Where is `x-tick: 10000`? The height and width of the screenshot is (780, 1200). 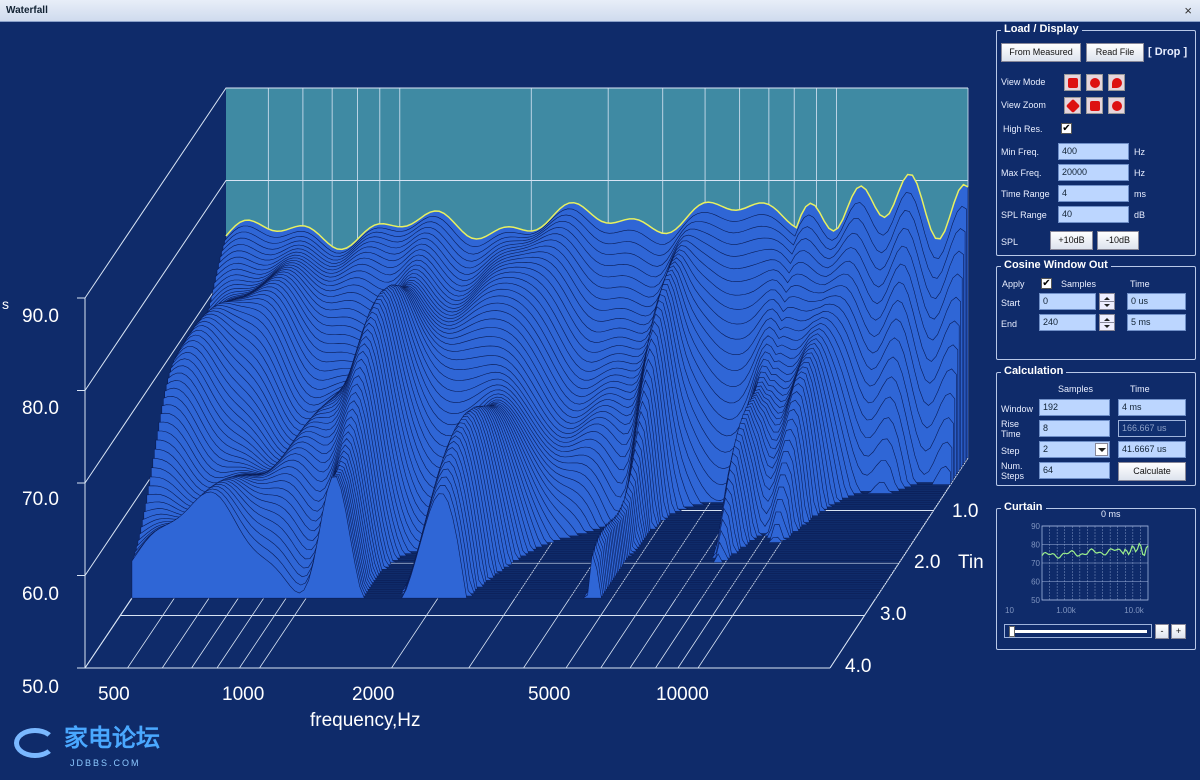 x-tick: 10000 is located at coordinates (682, 694).